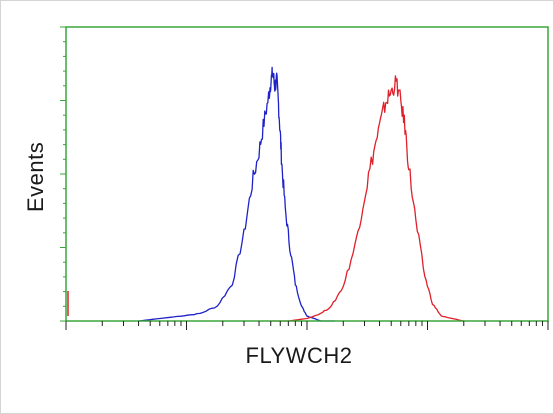 This screenshot has height=414, width=554. I want to click on y-axis-label: Events, so click(35, 176).